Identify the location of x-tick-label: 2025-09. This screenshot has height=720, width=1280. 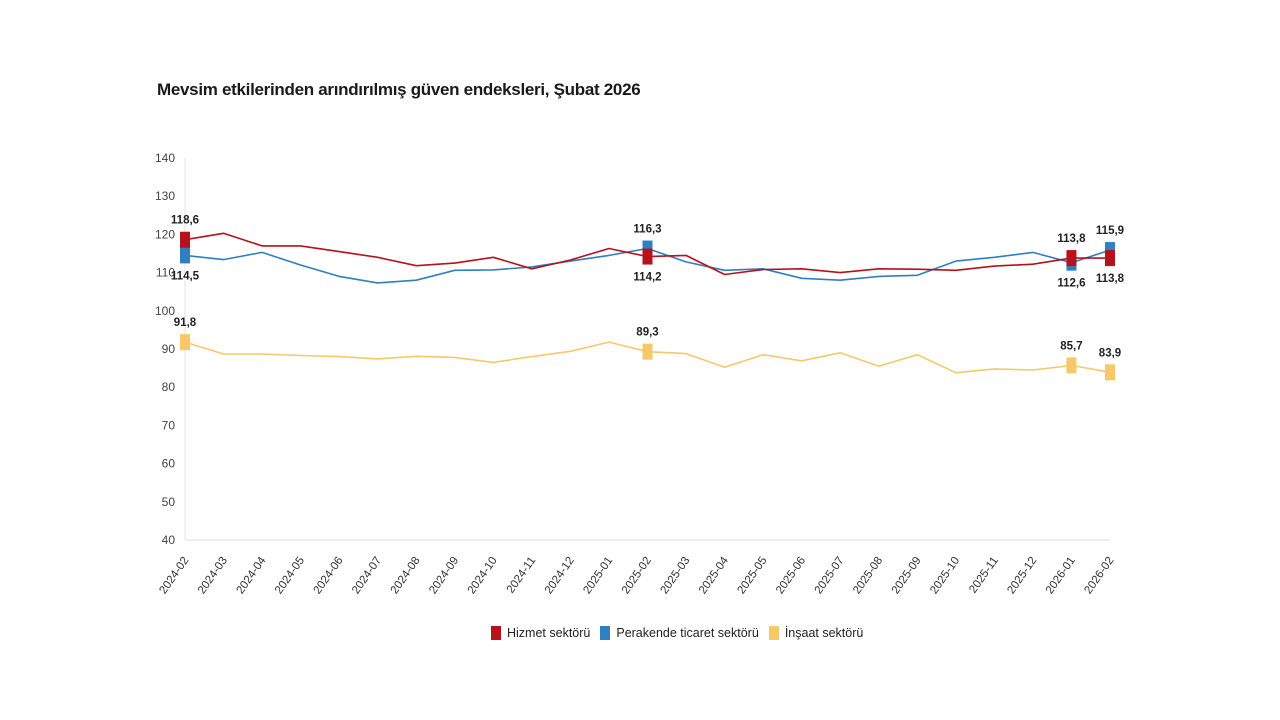
(907, 575).